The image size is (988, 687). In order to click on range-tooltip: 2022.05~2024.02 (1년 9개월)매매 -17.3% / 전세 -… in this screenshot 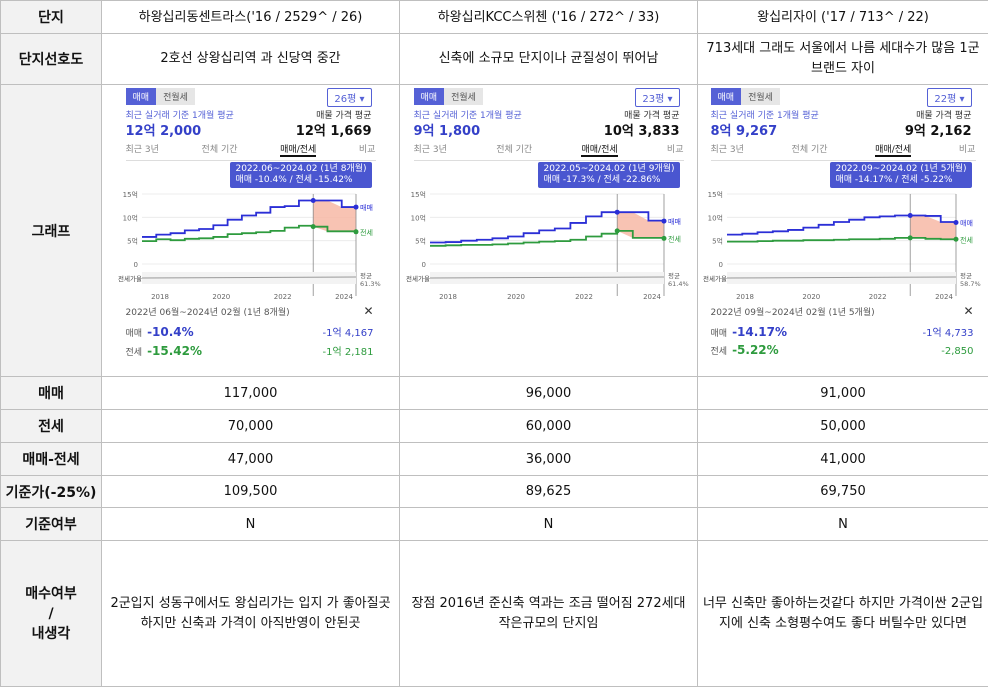, I will do `click(608, 175)`.